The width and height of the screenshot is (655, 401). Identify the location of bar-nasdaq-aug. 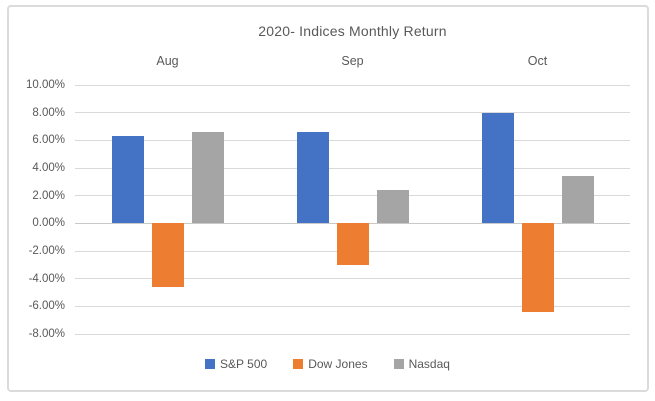
(207, 178).